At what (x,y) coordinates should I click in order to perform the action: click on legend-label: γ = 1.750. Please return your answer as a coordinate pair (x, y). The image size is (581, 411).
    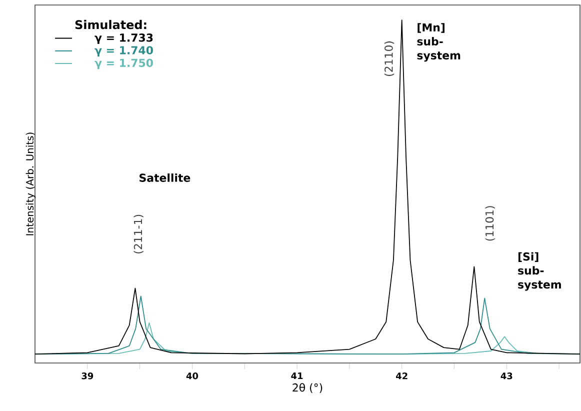
    Looking at the image, I should click on (123, 64).